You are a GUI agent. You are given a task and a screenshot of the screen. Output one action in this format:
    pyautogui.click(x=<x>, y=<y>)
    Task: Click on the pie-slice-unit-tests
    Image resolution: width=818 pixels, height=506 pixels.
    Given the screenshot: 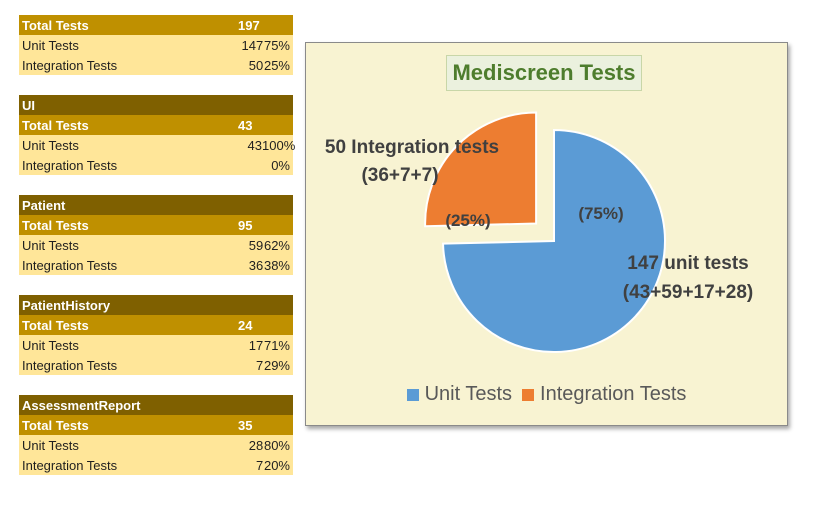 What is the action you would take?
    pyautogui.click(x=554, y=240)
    